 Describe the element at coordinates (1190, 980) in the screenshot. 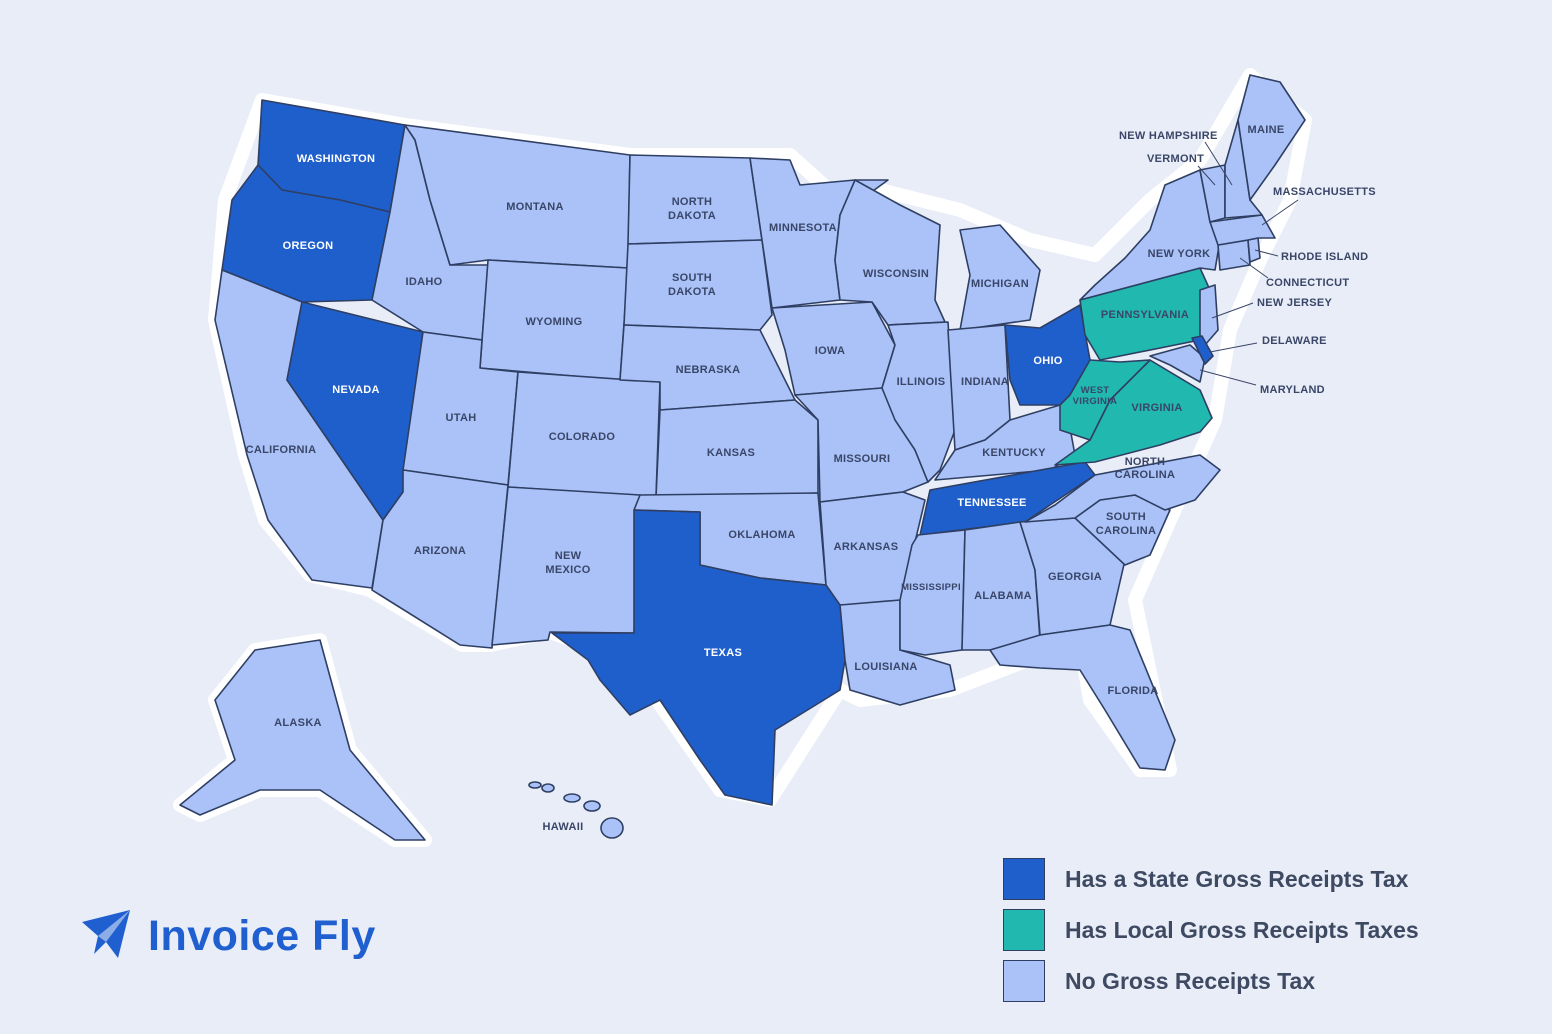

I see `legend-label: No Gross Receipts Tax` at that location.